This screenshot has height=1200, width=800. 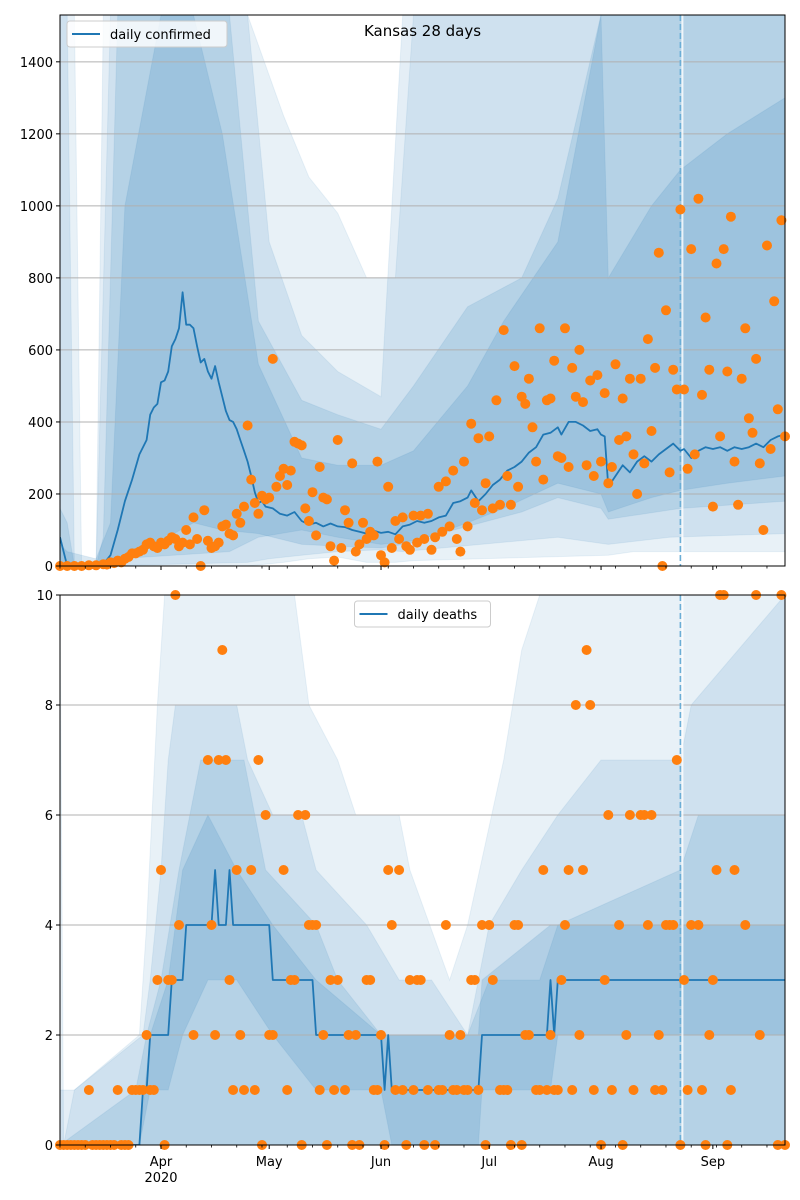 What do you see at coordinates (49, 926) in the screenshot?
I see `y-tick-label: 4` at bounding box center [49, 926].